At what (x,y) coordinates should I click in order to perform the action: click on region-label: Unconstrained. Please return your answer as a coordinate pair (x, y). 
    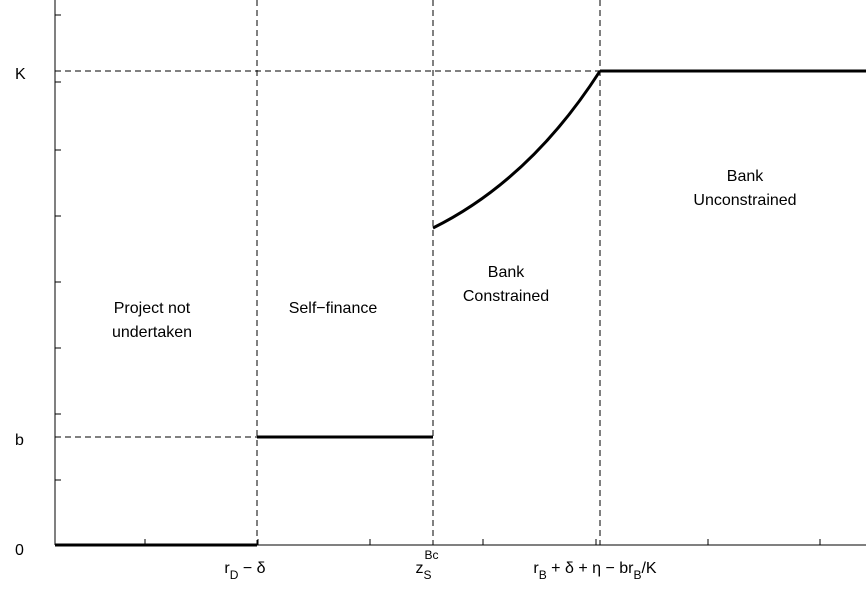
    Looking at the image, I should click on (744, 200).